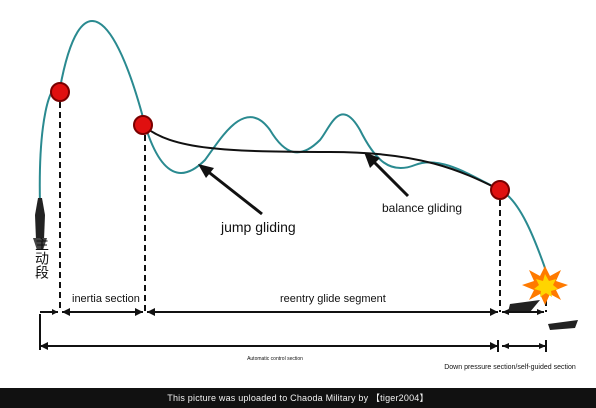 The width and height of the screenshot is (596, 408). What do you see at coordinates (505, 312) in the screenshot?
I see `span-terminal-upper-left-head` at bounding box center [505, 312].